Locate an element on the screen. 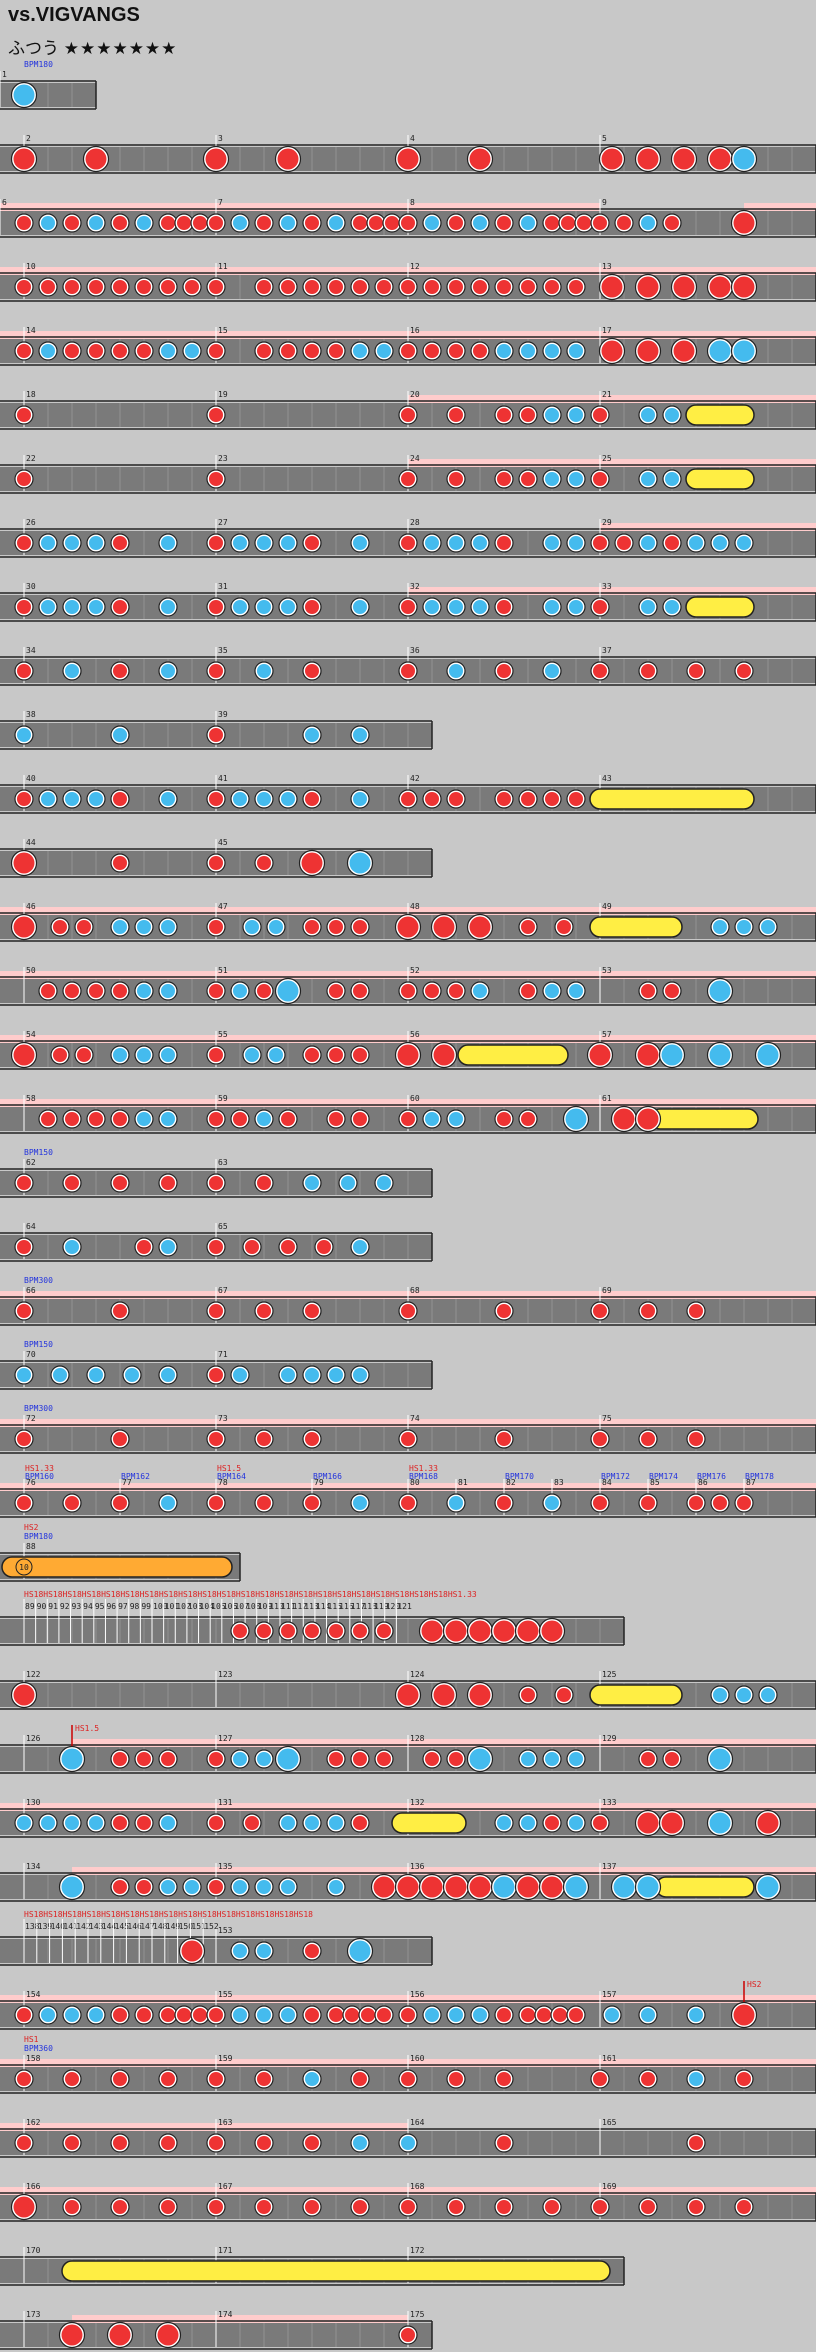  chart-row: 162 163 164 165 is located at coordinates (408, 2138).